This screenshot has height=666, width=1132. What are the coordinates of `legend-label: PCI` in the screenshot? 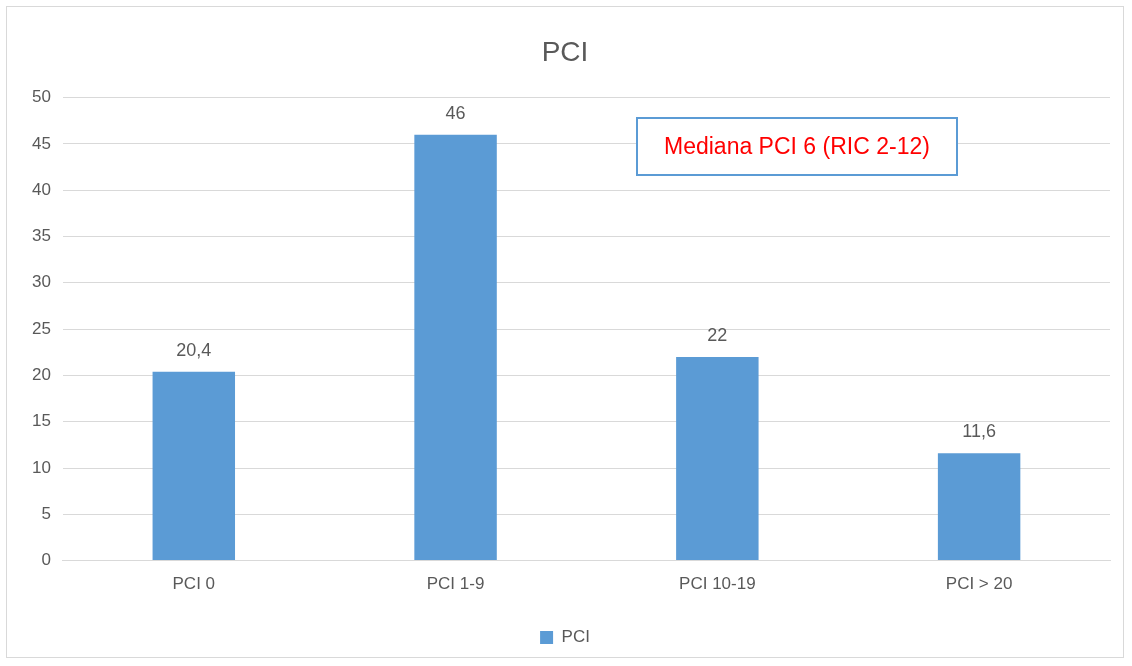 It's located at (575, 637).